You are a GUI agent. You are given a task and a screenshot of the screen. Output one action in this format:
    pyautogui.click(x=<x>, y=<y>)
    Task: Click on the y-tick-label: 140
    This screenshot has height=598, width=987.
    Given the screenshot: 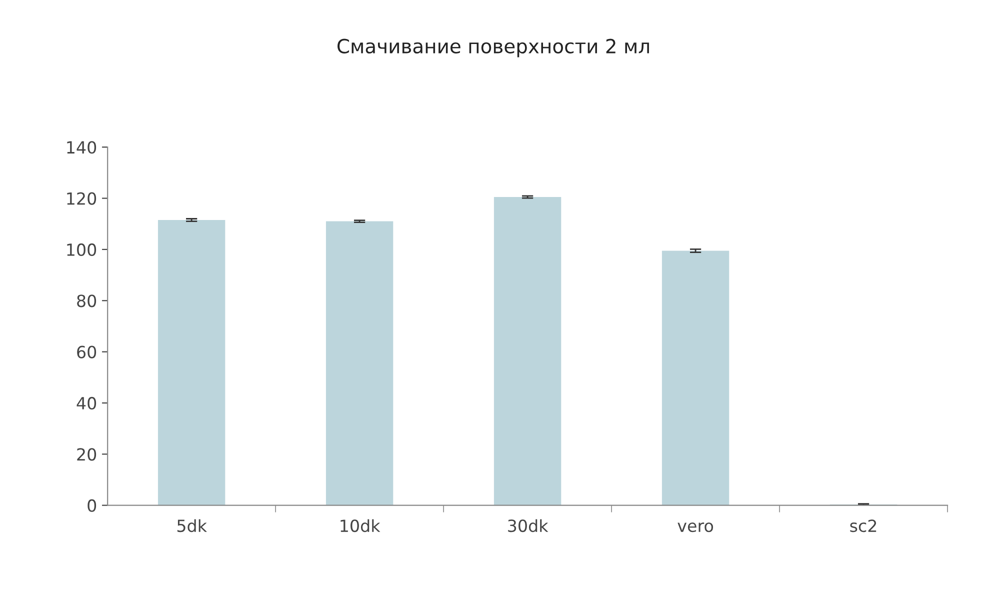 What is the action you would take?
    pyautogui.click(x=81, y=147)
    